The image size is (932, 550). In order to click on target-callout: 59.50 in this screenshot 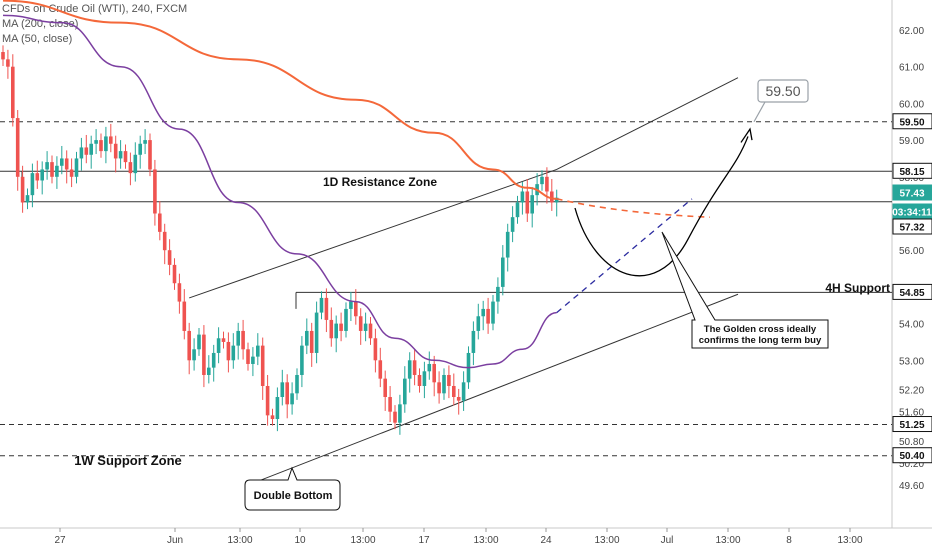, I will do `click(781, 101)`.